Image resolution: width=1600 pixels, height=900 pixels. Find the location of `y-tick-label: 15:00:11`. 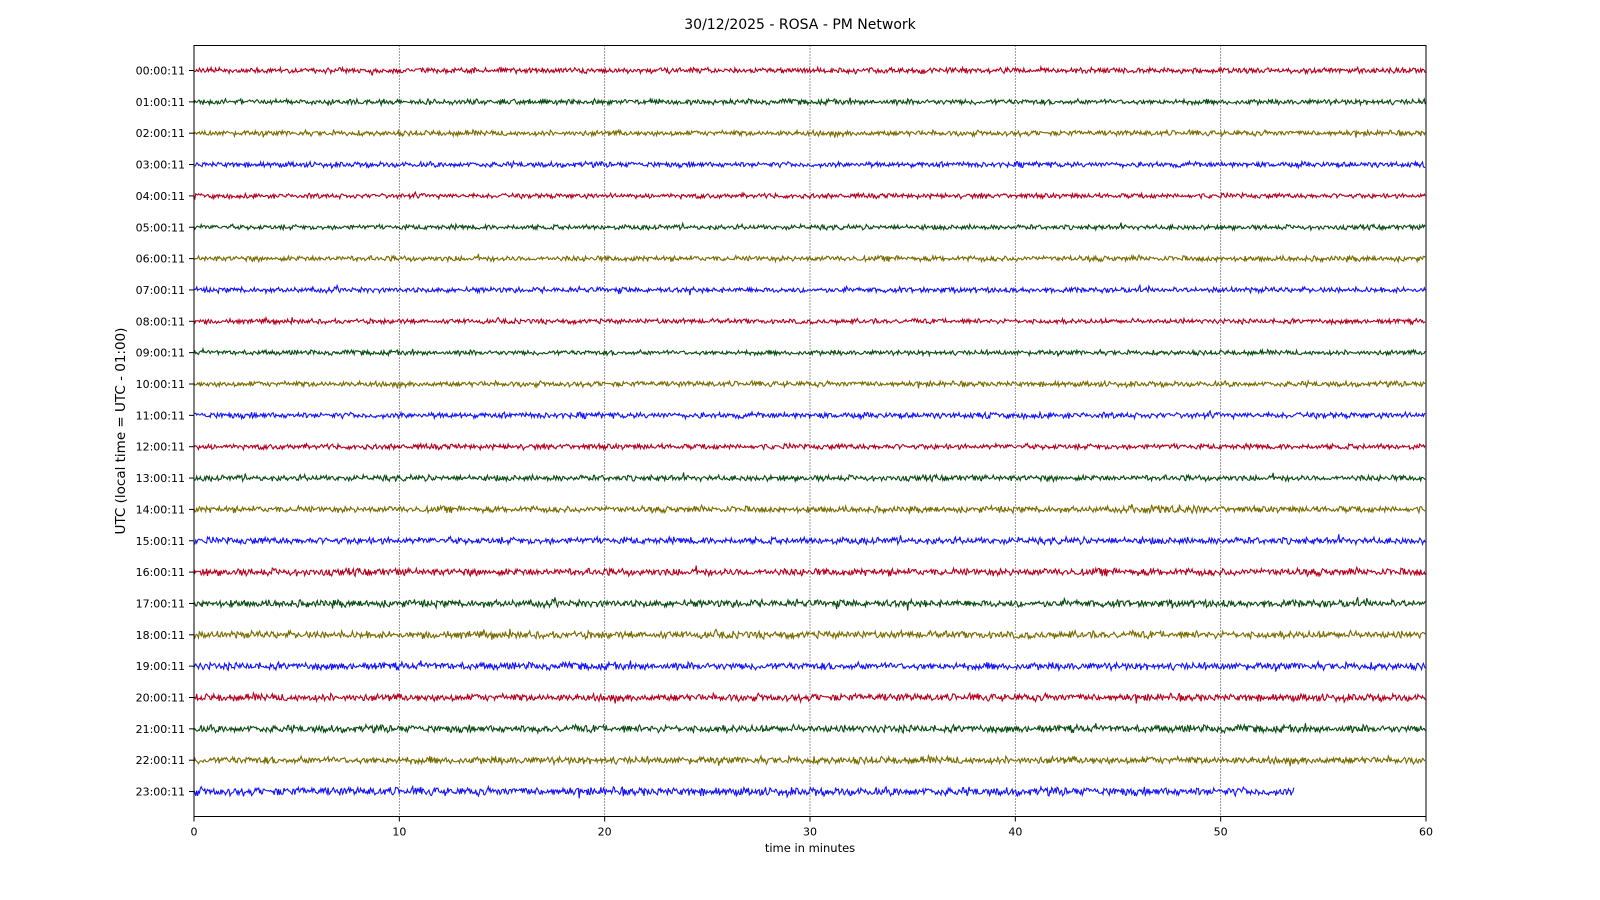

y-tick-label: 15:00:11 is located at coordinates (160, 541).